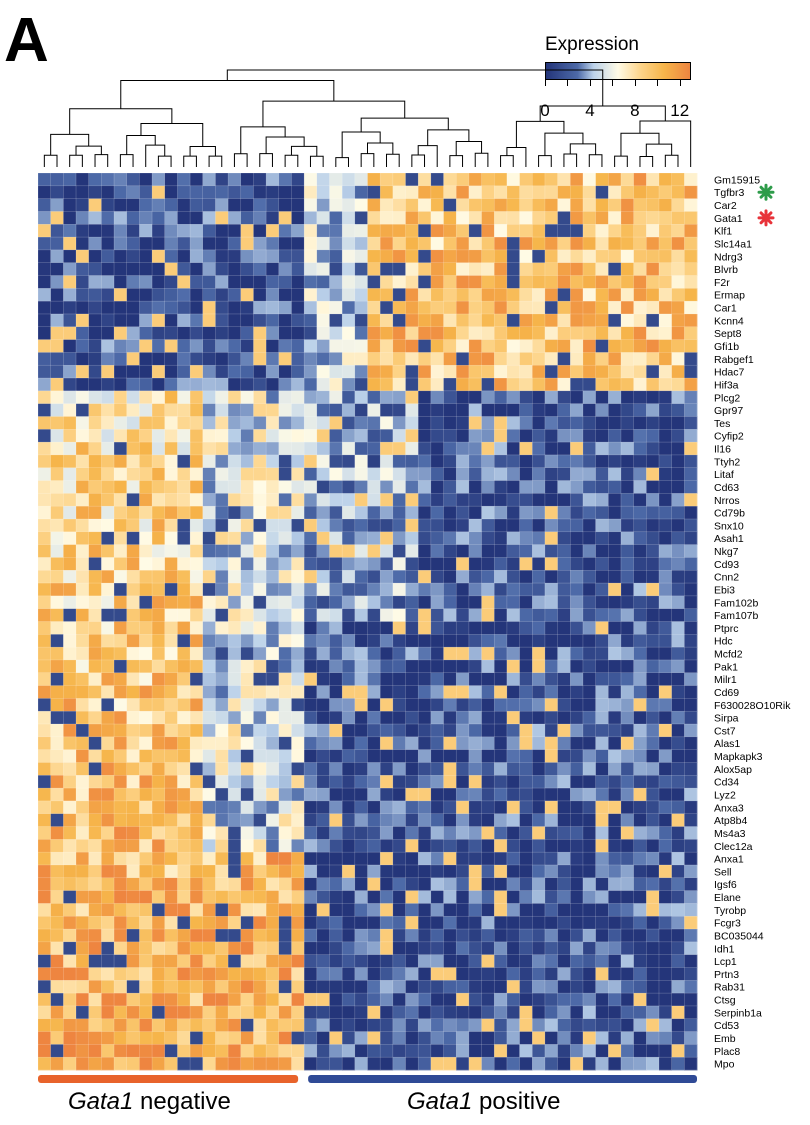 The width and height of the screenshot is (810, 1125). Describe the element at coordinates (240, 160) in the screenshot. I see `dendrogram-branch` at that location.